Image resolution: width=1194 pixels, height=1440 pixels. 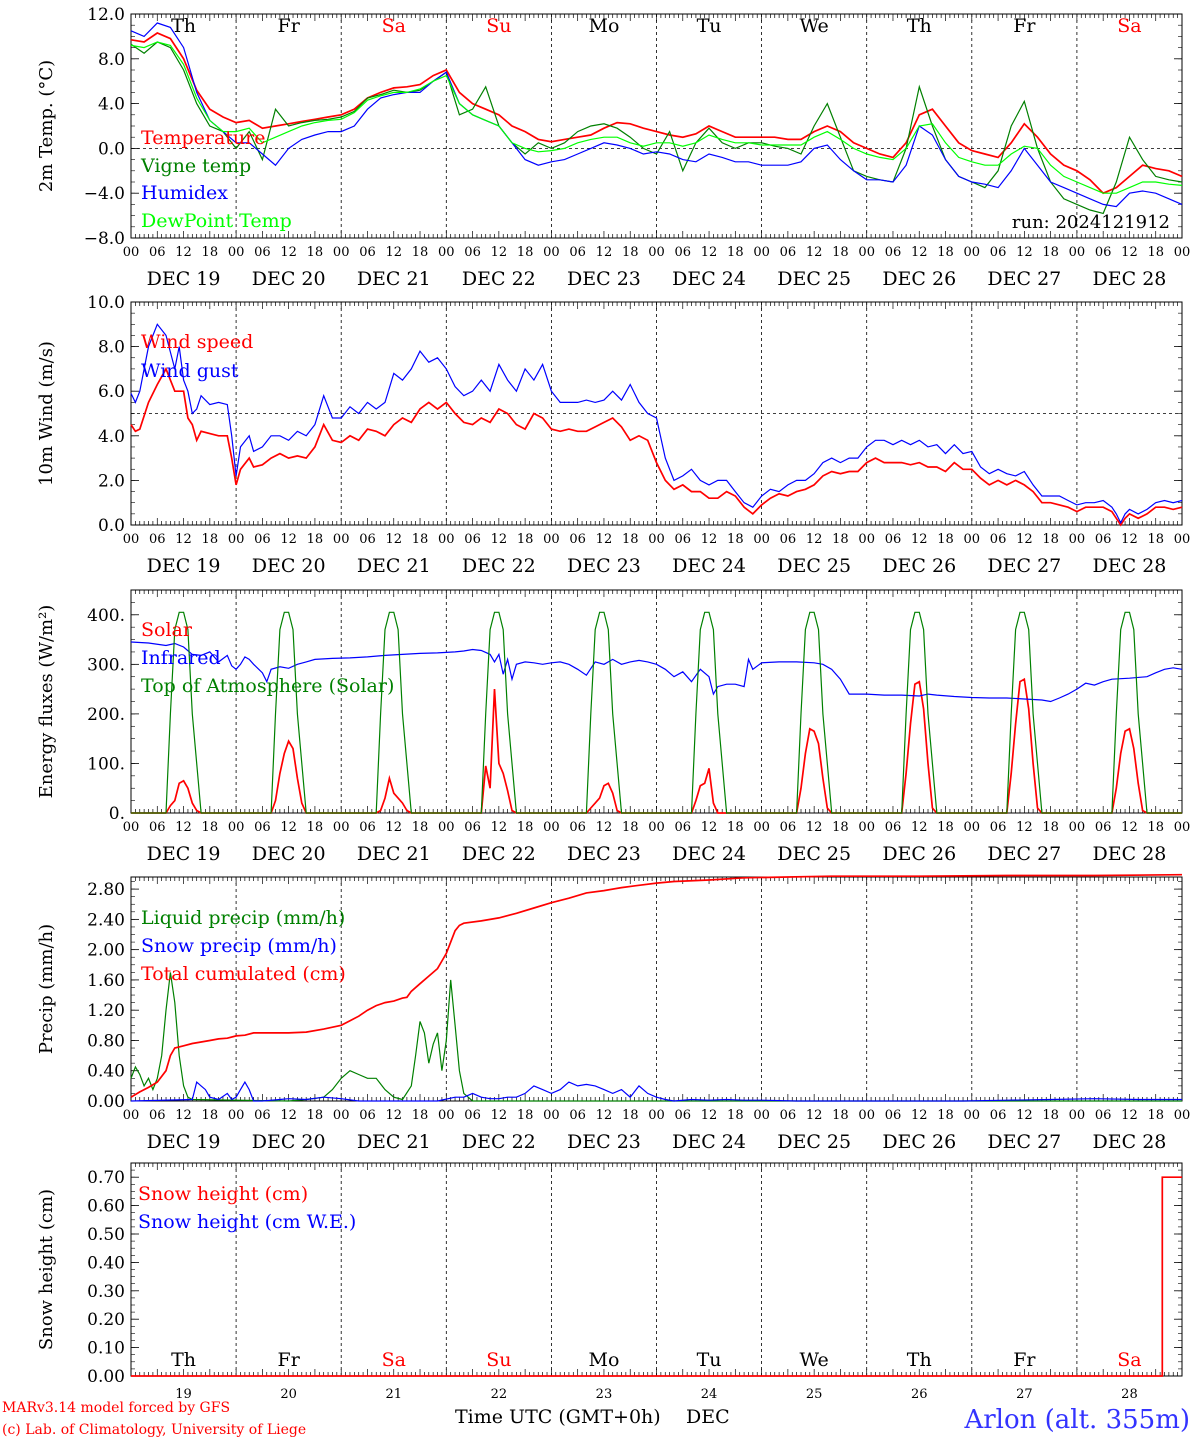 I want to click on date-label: DEC 27, so click(x=1024, y=279).